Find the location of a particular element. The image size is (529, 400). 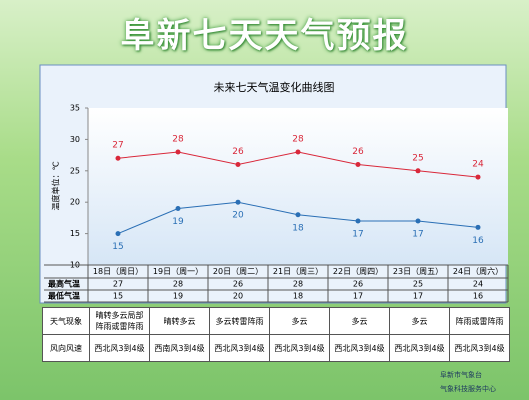

table-value: 20 is located at coordinates (238, 296).